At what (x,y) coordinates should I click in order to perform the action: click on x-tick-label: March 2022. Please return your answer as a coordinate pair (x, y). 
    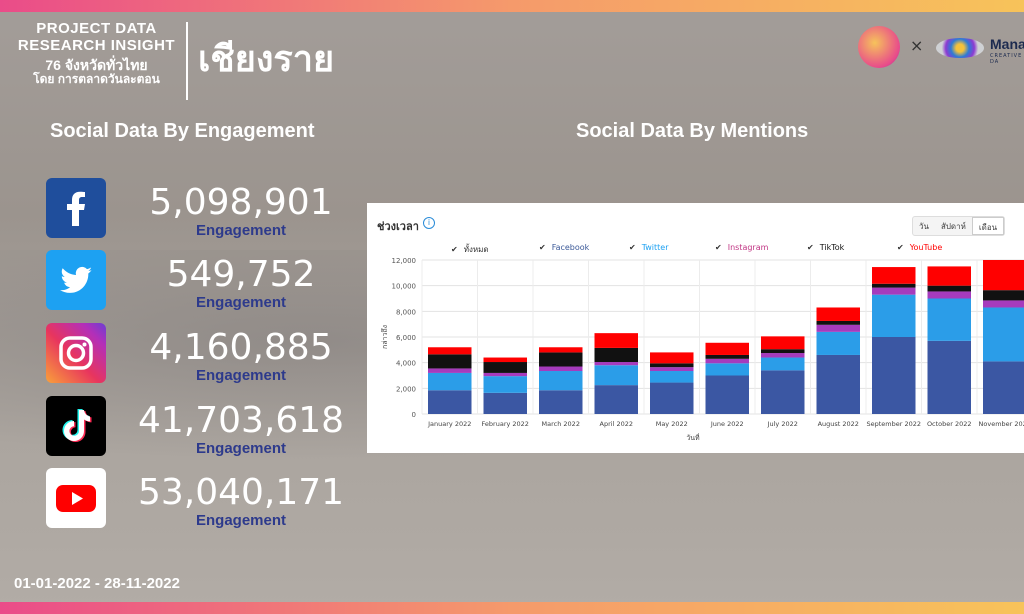
    Looking at the image, I should click on (561, 424).